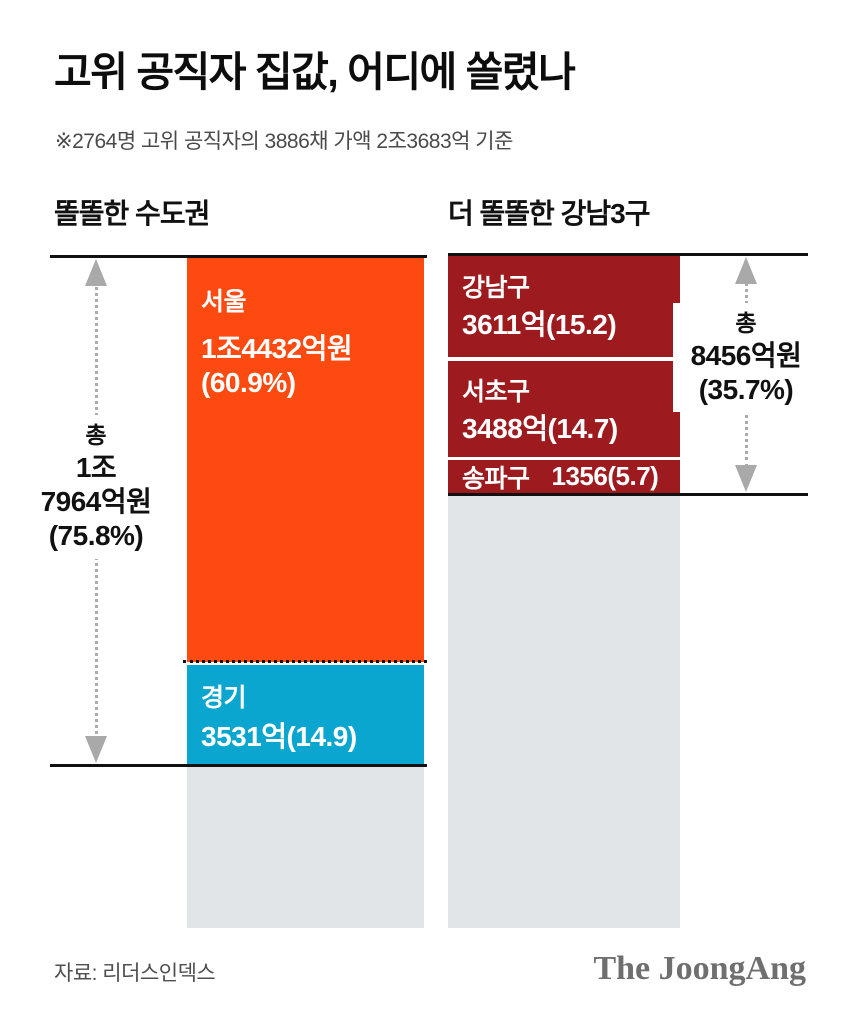 This screenshot has width=860, height=1029. I want to click on segment-value-seocho: 3488억(14.7), so click(540, 428).